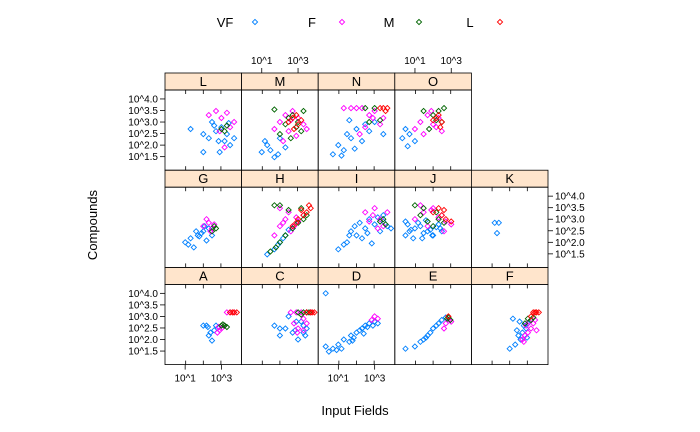 The width and height of the screenshot is (700, 432). What do you see at coordinates (227, 327) in the screenshot?
I see `point-a-m` at bounding box center [227, 327].